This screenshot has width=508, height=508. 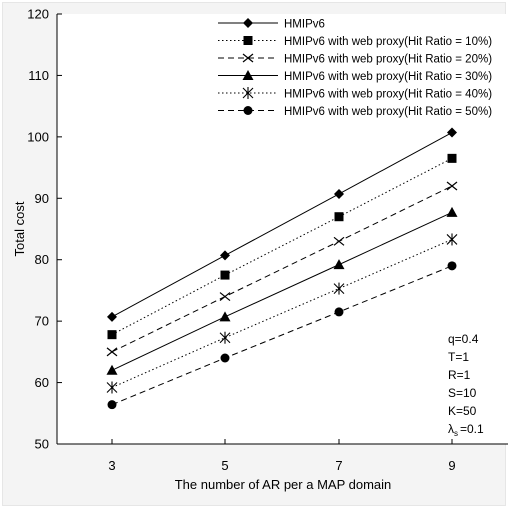 I want to click on x-tick-label: 3, so click(x=111, y=465).